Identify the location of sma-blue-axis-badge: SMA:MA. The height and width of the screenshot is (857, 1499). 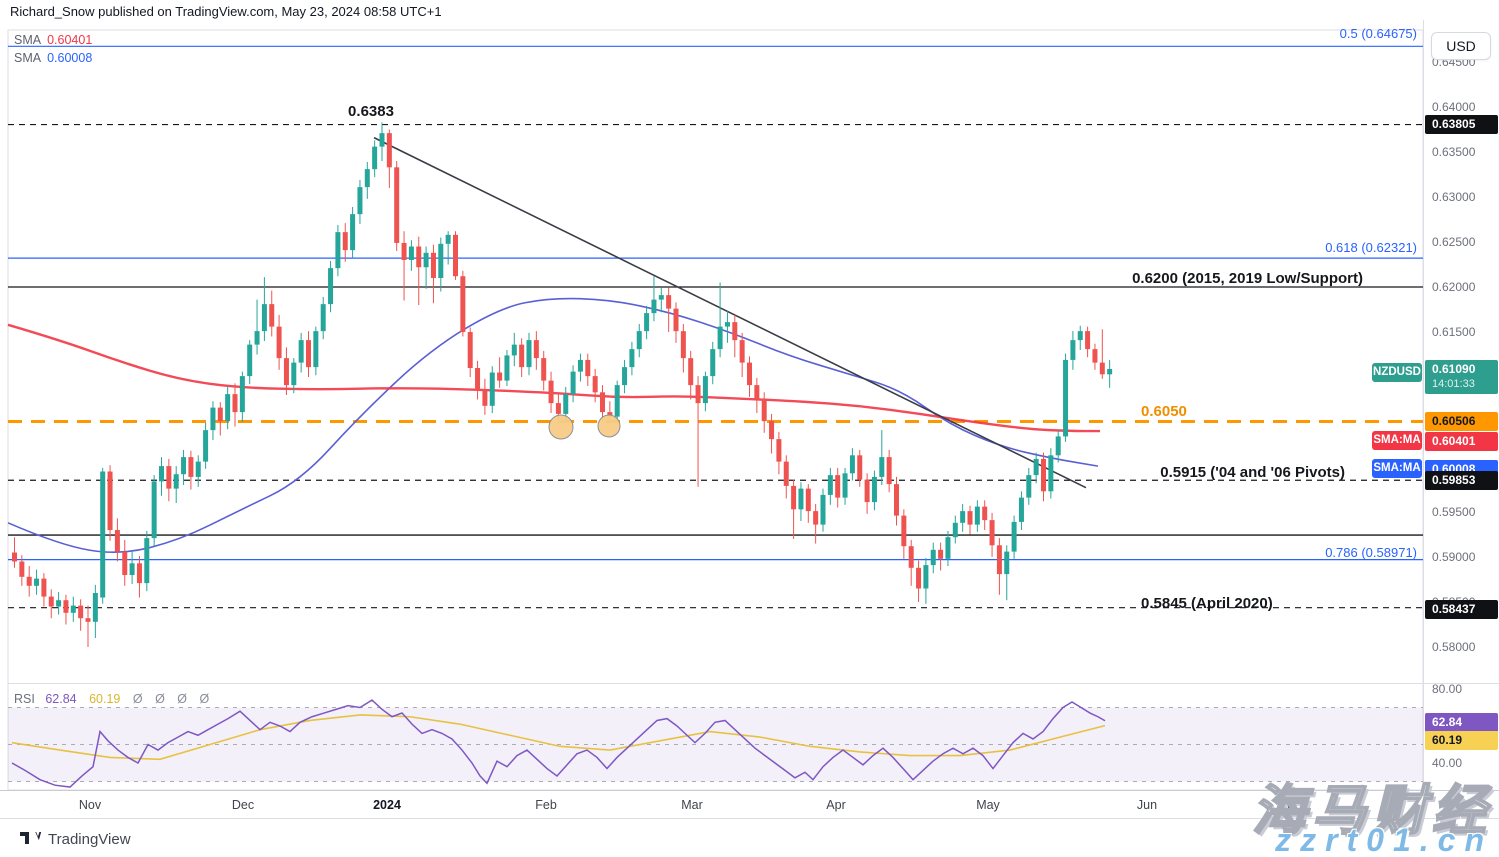
(1397, 468).